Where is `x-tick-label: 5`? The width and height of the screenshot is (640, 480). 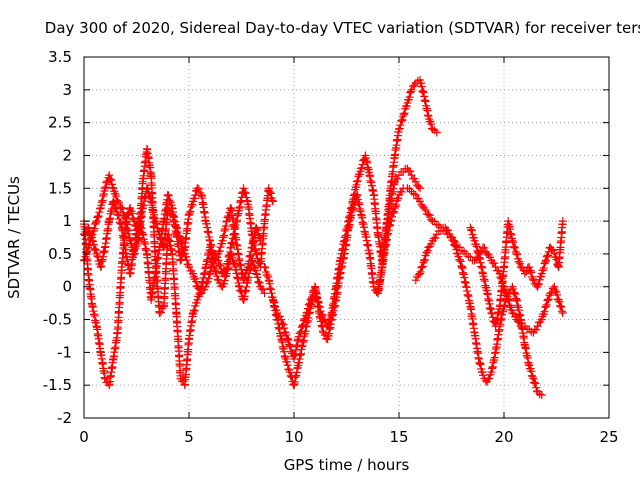 x-tick-label: 5 is located at coordinates (189, 437).